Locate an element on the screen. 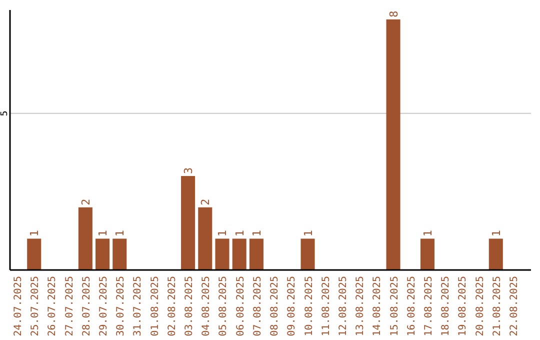 The image size is (540, 340). x-tick-label: 14.08.2025 is located at coordinates (378, 306).